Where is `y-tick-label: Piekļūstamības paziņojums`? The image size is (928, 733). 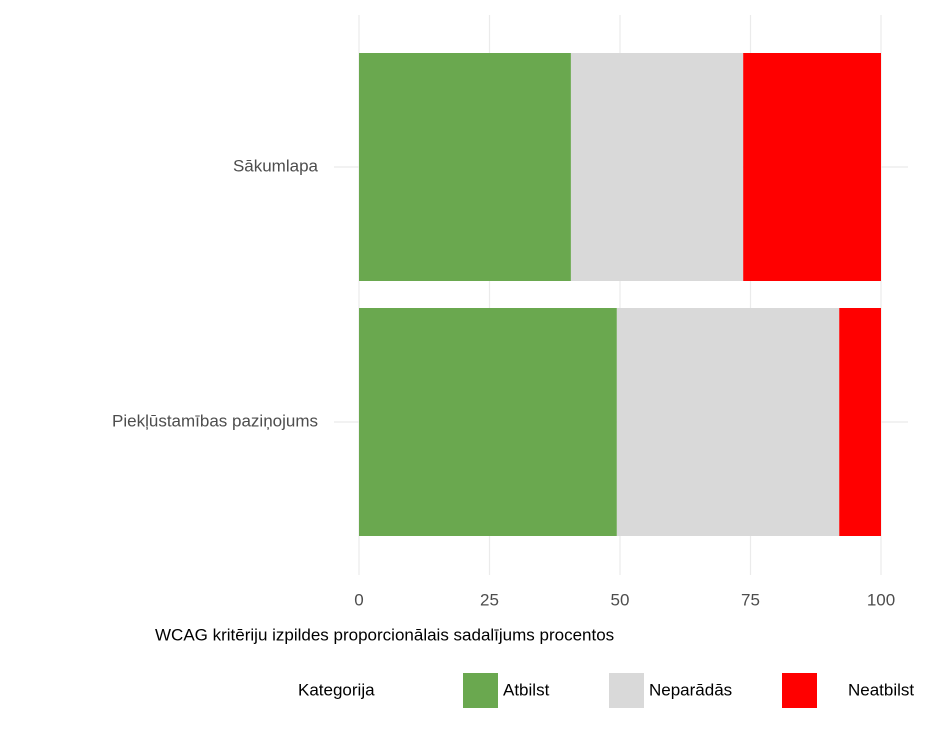
y-tick-label: Piekļūstamības paziņojums is located at coordinates (215, 420).